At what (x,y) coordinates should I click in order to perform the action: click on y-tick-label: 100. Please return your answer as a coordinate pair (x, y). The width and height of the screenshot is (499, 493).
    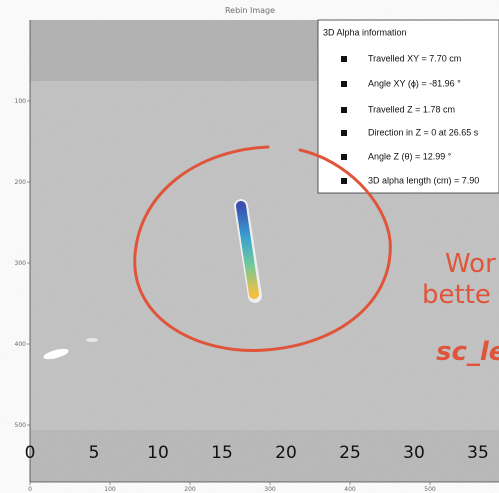
    Looking at the image, I should click on (21, 101).